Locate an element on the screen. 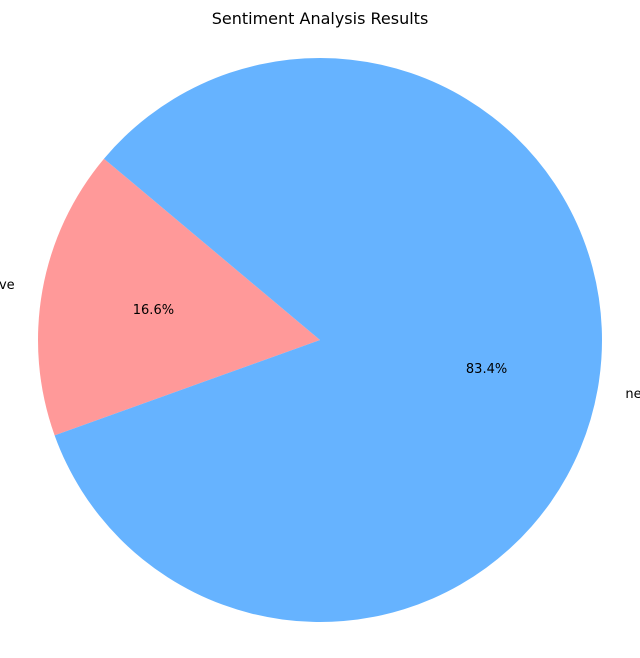 The width and height of the screenshot is (640, 658). chart-title: Sentiment Analysis Results is located at coordinates (320, 18).